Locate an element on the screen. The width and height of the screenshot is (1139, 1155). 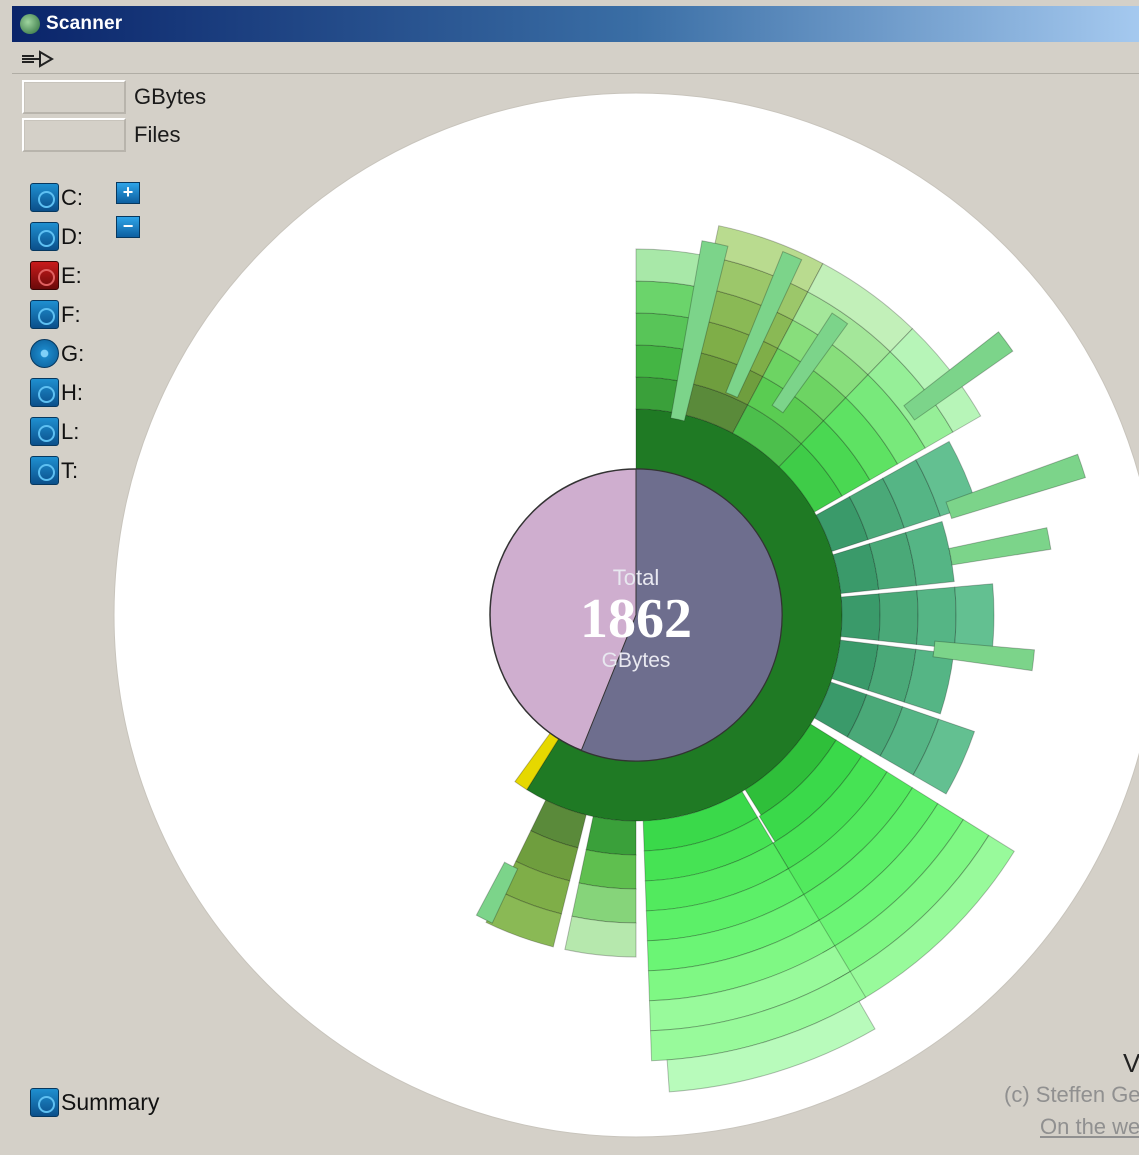
olive-sector-b-level5 is located at coordinates (746, 318).